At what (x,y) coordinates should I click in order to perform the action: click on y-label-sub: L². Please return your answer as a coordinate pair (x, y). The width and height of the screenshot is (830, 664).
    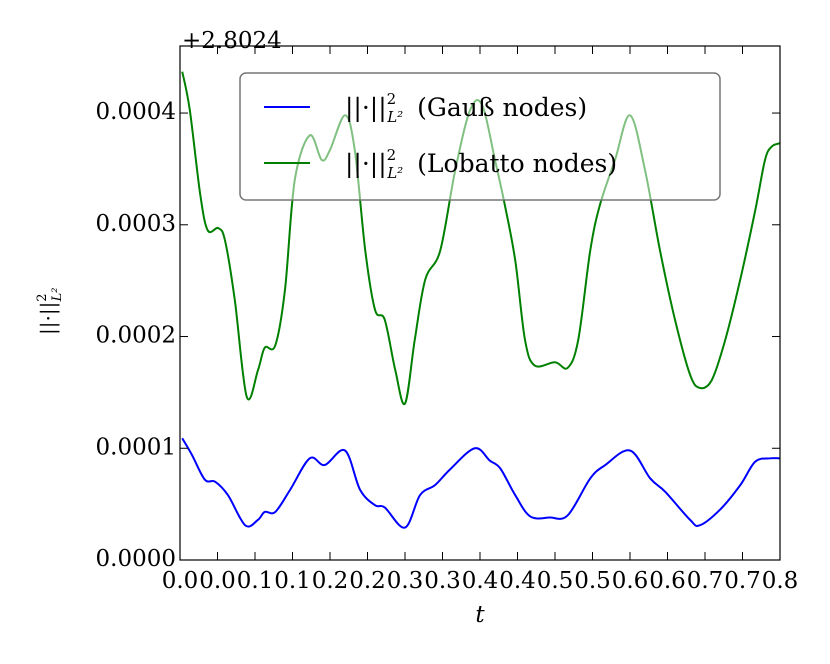
    Looking at the image, I should click on (57, 295).